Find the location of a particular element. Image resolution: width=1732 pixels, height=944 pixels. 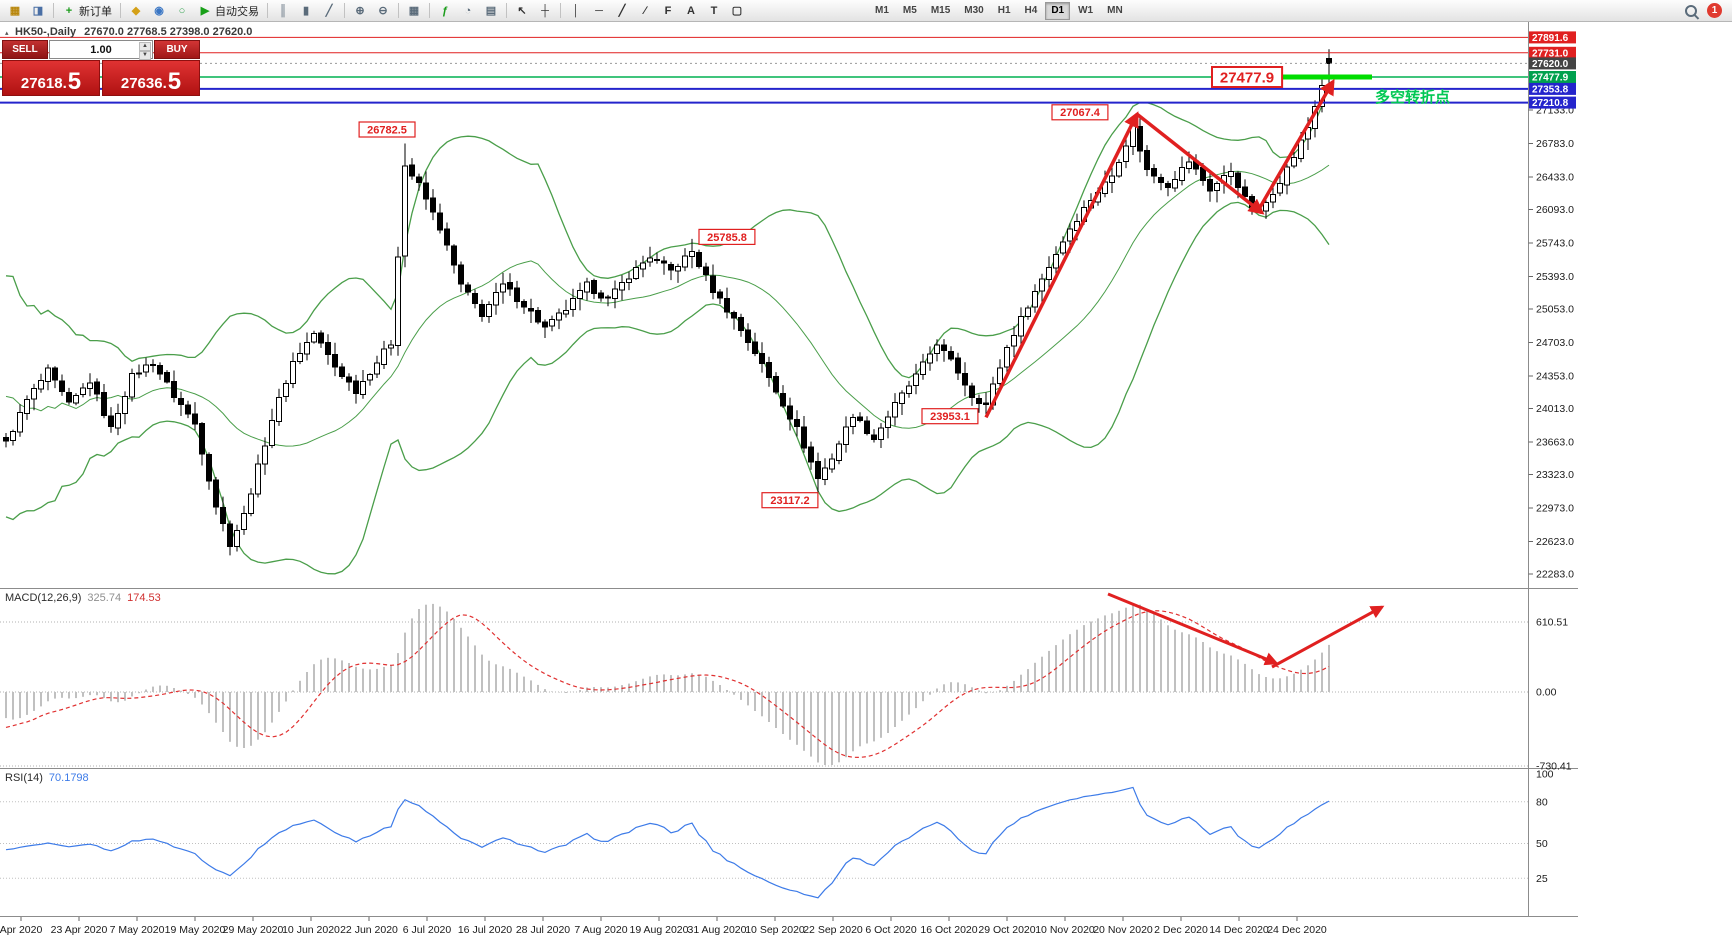

new-order-button: + 新订单 is located at coordinates (87, 11).